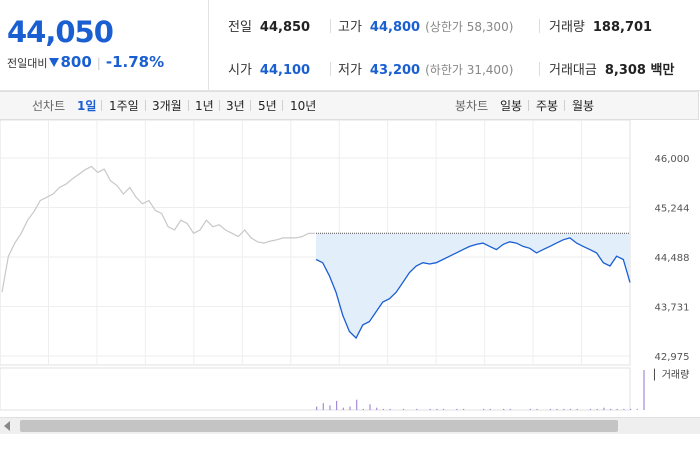 The image size is (700, 450). Describe the element at coordinates (567, 27) in the screenshot. I see `volume-label: 거래량` at that location.